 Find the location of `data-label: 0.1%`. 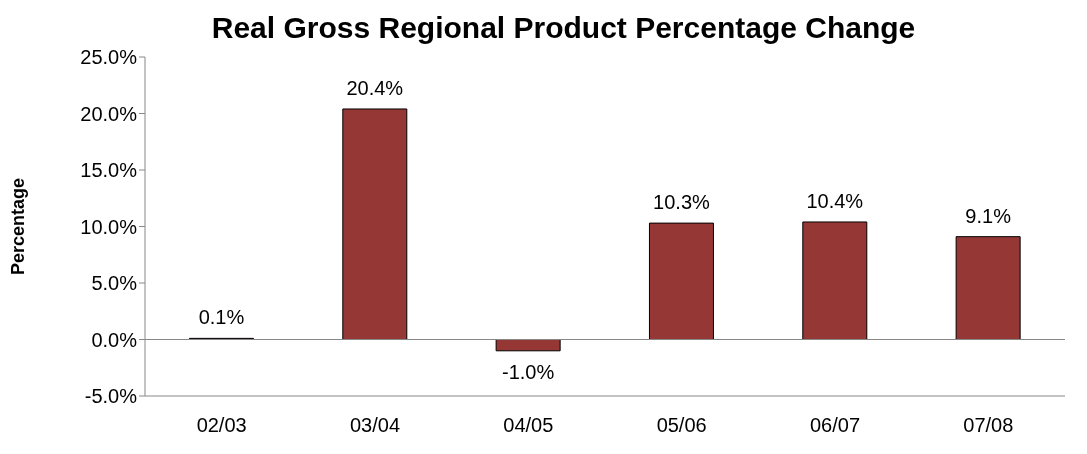

data-label: 0.1% is located at coordinates (221, 317).